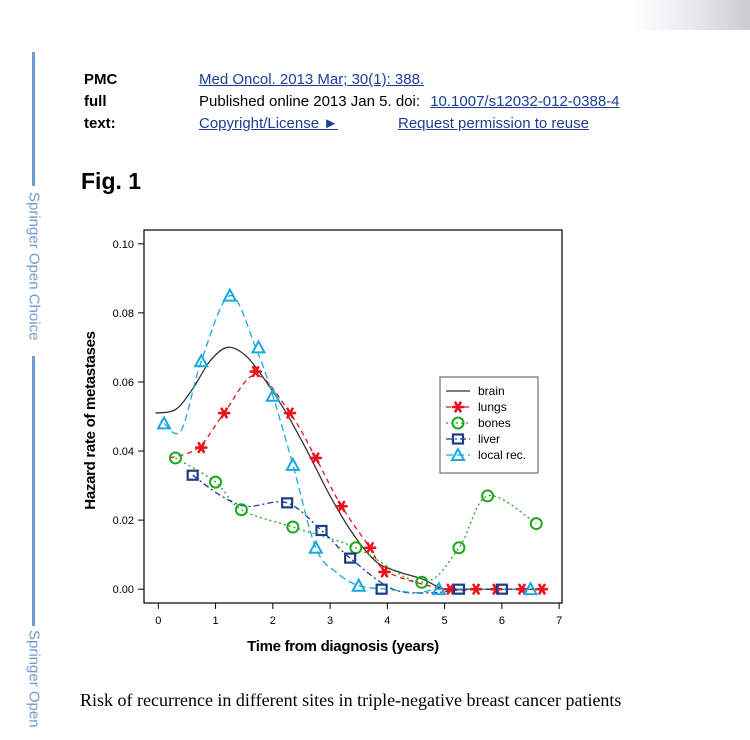  What do you see at coordinates (34, 679) in the screenshot?
I see `side-label-open: Springer Open` at bounding box center [34, 679].